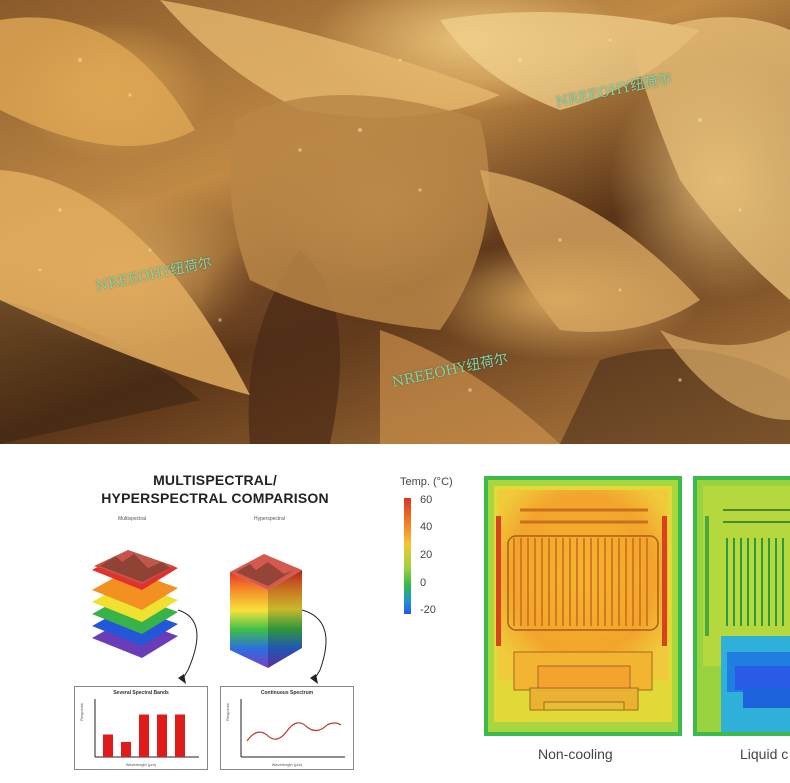 The image size is (790, 783). I want to click on hyperspectral-label: Hyperspectral, so click(269, 519).